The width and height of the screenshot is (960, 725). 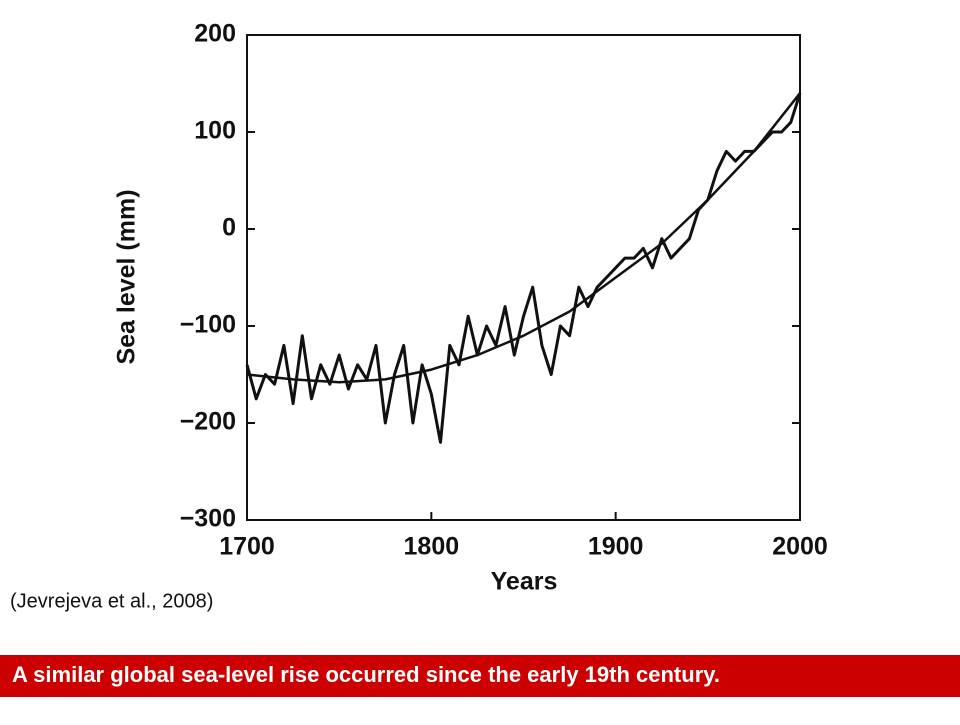 I want to click on y-tick-label: −300, so click(x=208, y=519).